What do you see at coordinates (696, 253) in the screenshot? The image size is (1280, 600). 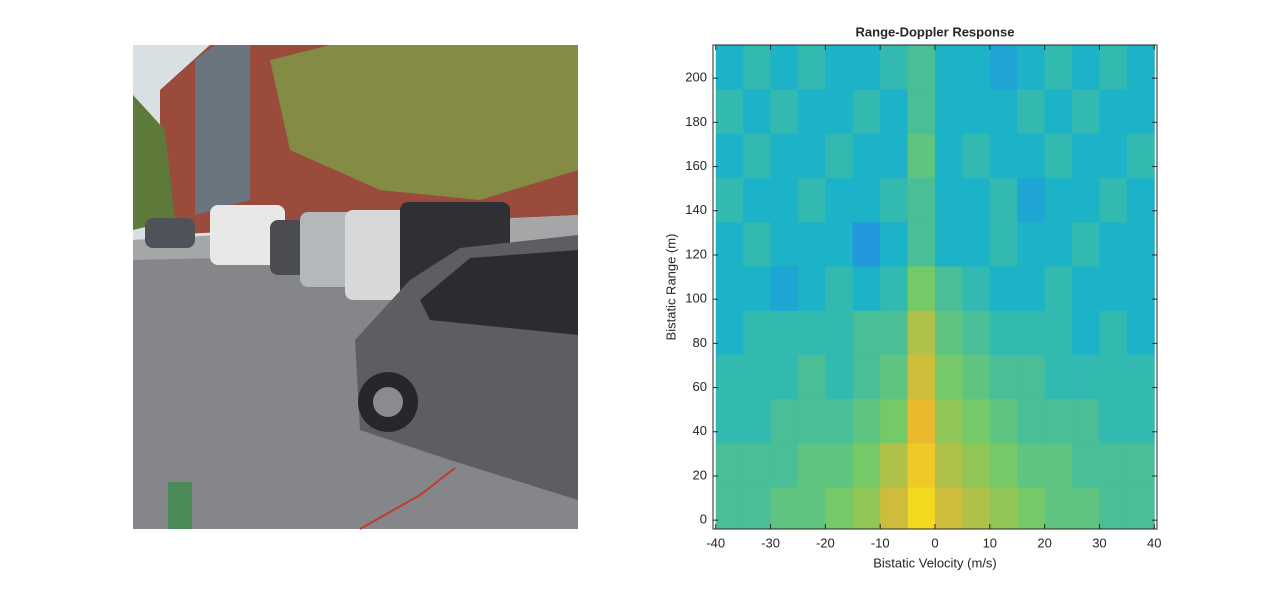 I see `y-tick-label: 120` at bounding box center [696, 253].